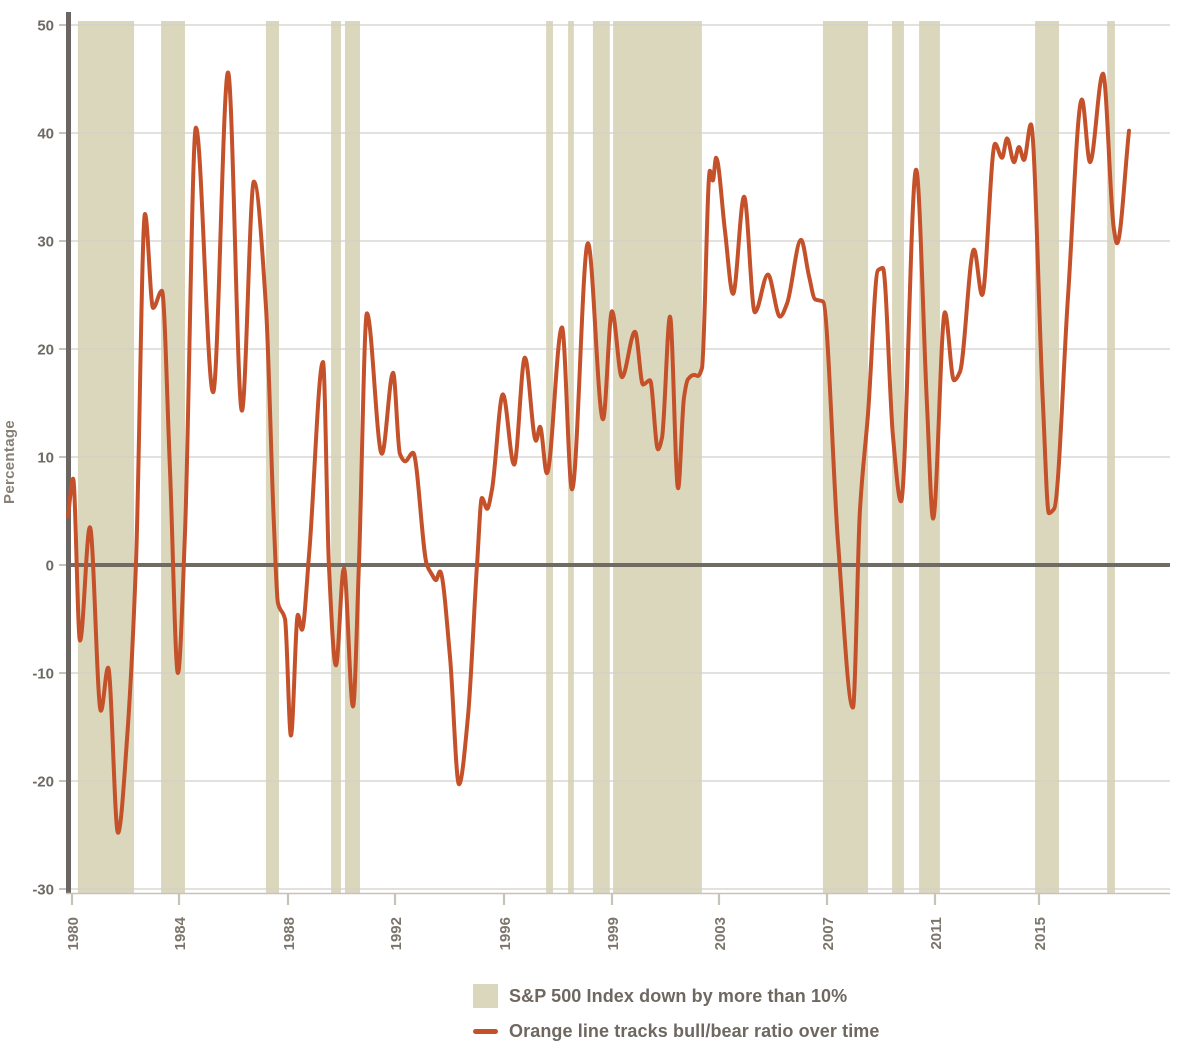 Image resolution: width=1178 pixels, height=1049 pixels. What do you see at coordinates (45, 134) in the screenshot?
I see `y-tick-label: 40` at bounding box center [45, 134].